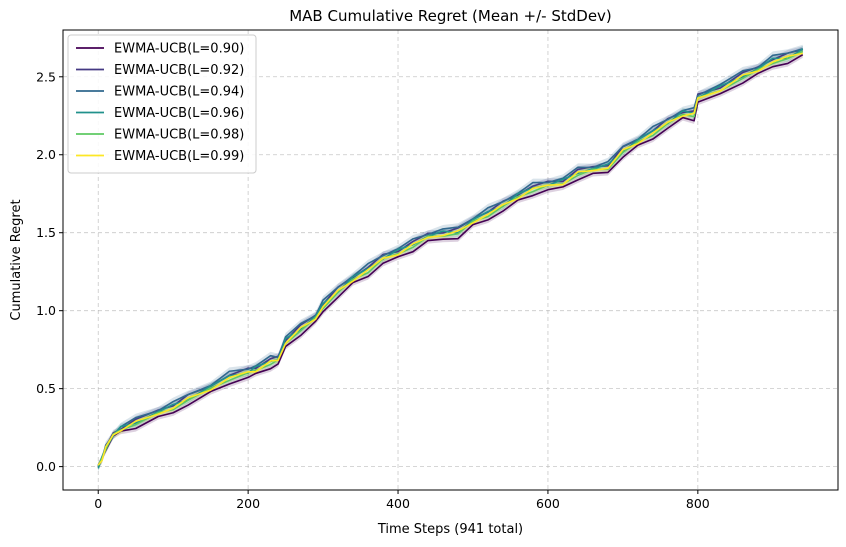 This screenshot has width=846, height=547. What do you see at coordinates (179, 135) in the screenshot?
I see `legend-label: EWMA-UCB(L=0.98)` at bounding box center [179, 135].